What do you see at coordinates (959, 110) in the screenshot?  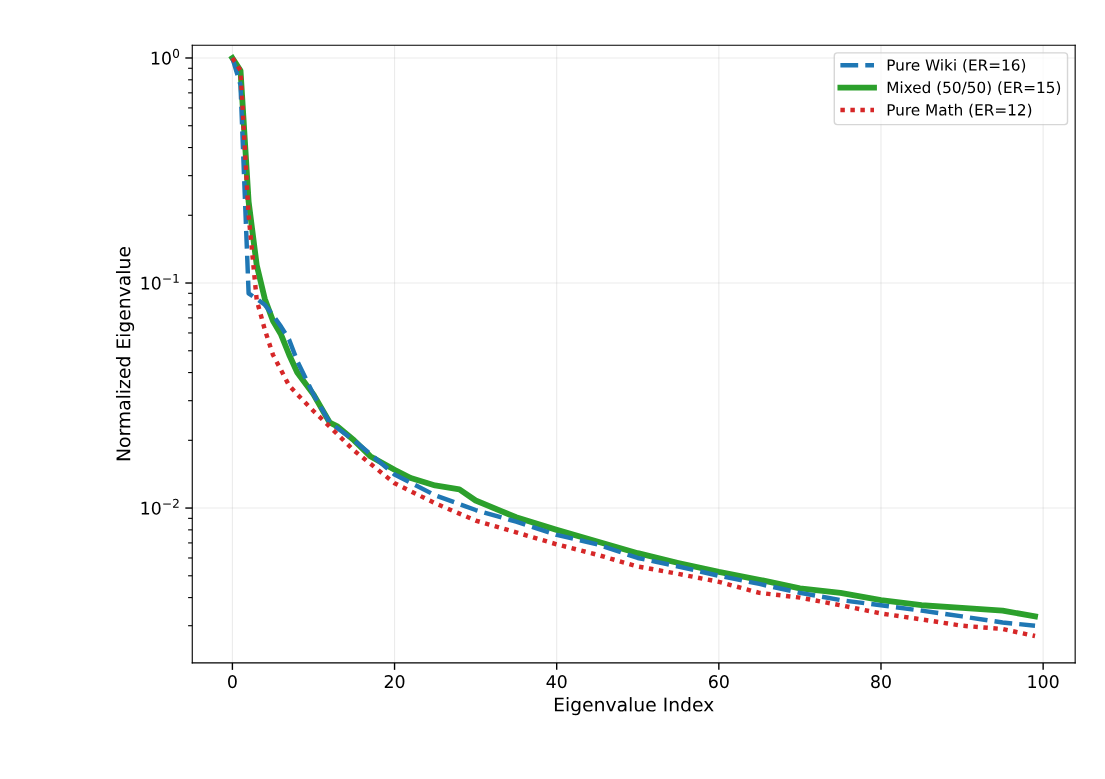 I see `legend-label: Pure Math (ER=12)` at bounding box center [959, 110].